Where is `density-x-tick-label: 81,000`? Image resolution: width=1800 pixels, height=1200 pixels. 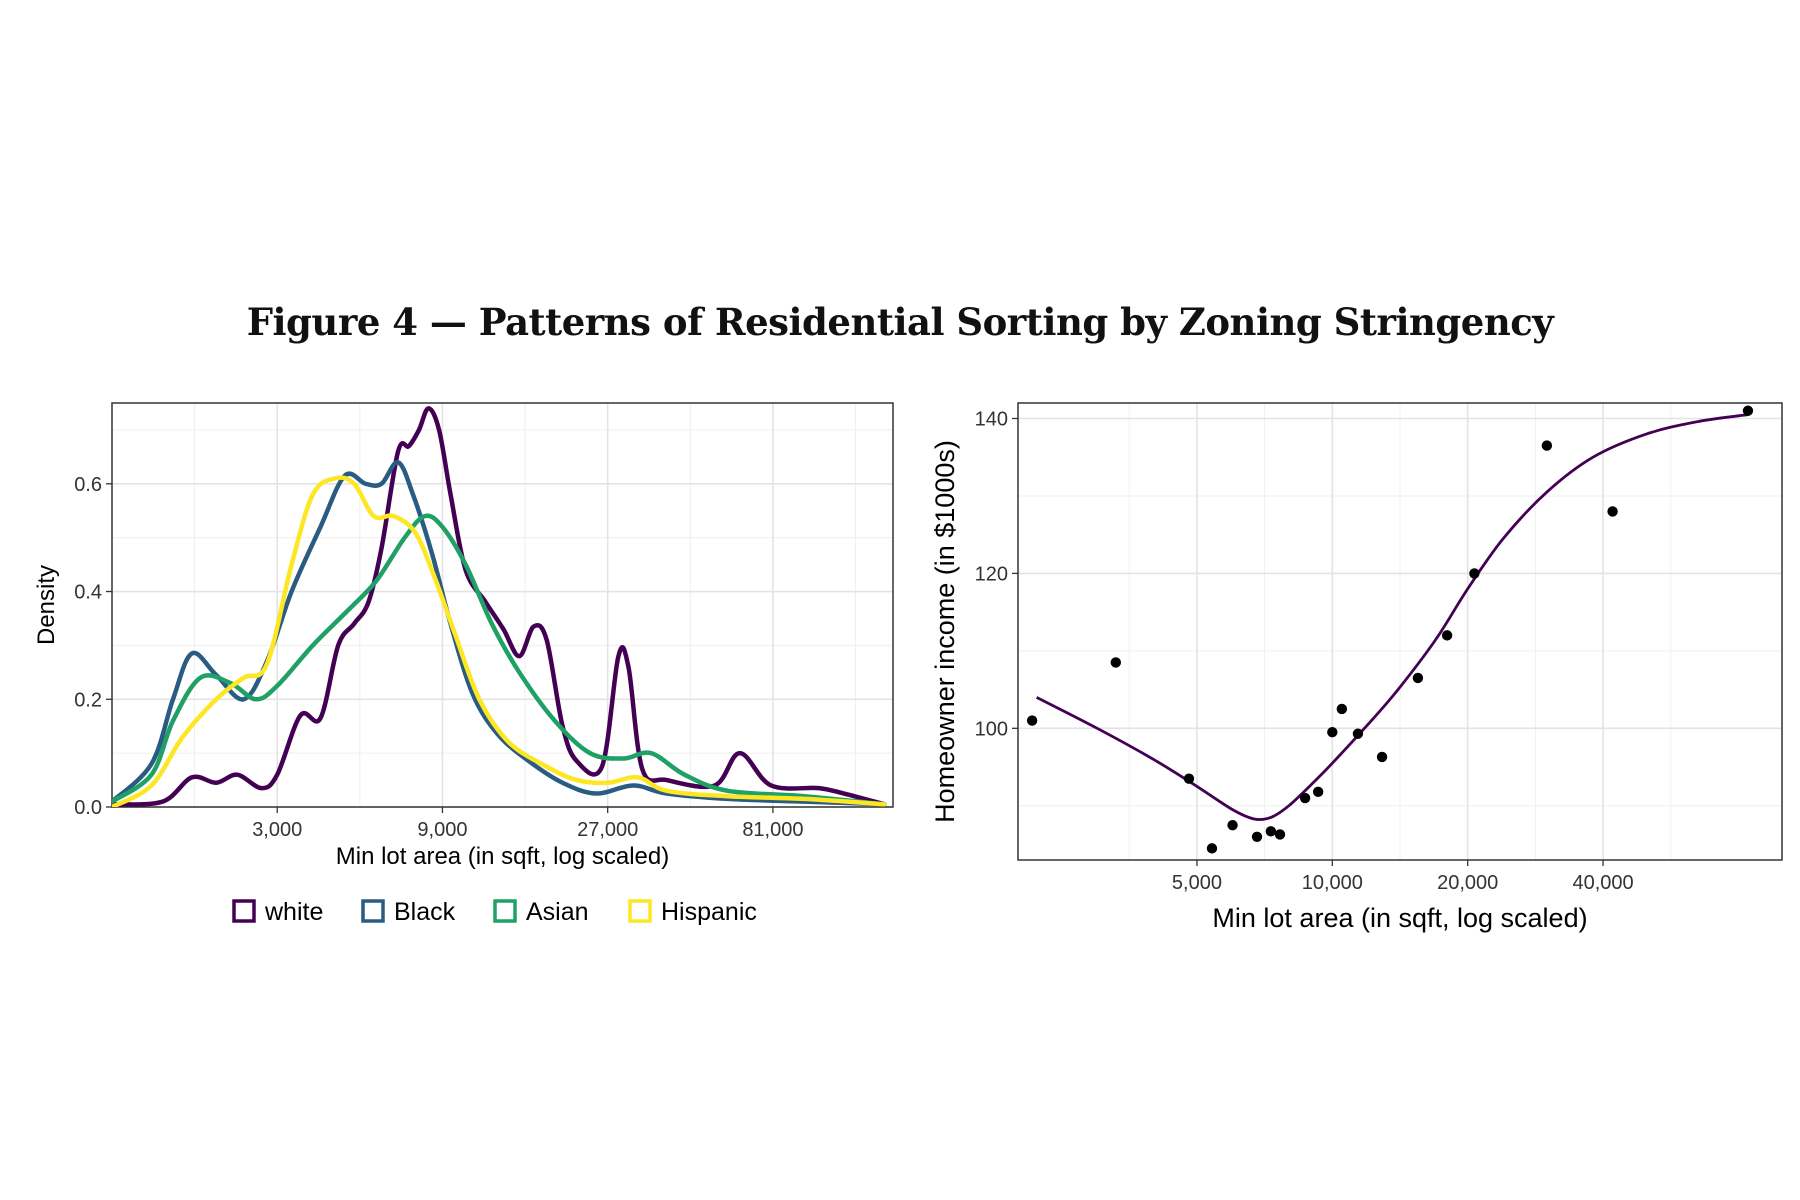
density-x-tick-label: 81,000 is located at coordinates (772, 830).